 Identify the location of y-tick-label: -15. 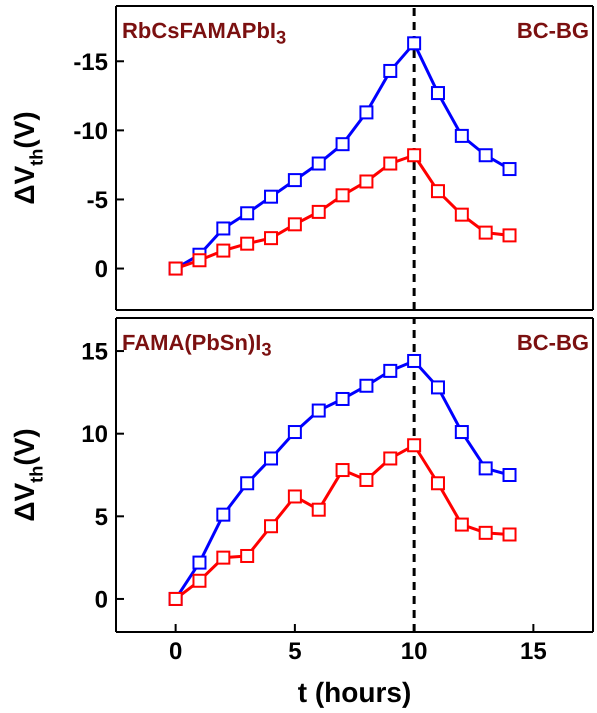
(90, 62).